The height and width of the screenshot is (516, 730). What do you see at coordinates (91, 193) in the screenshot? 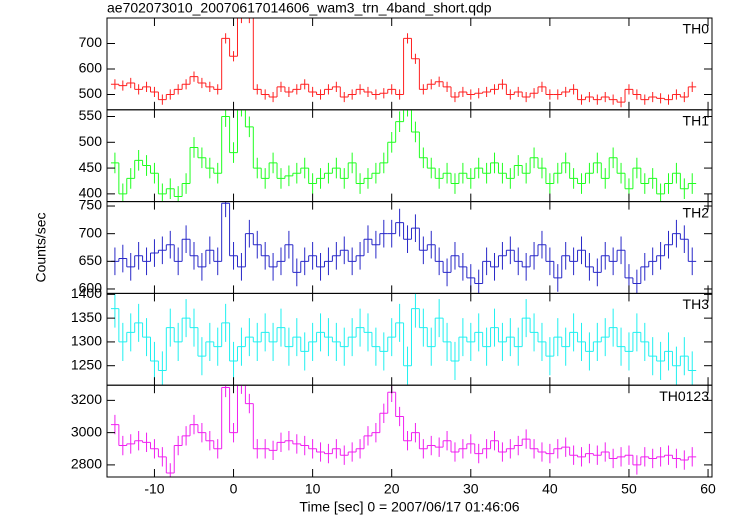
I see `y-tick-label: 400` at bounding box center [91, 193].